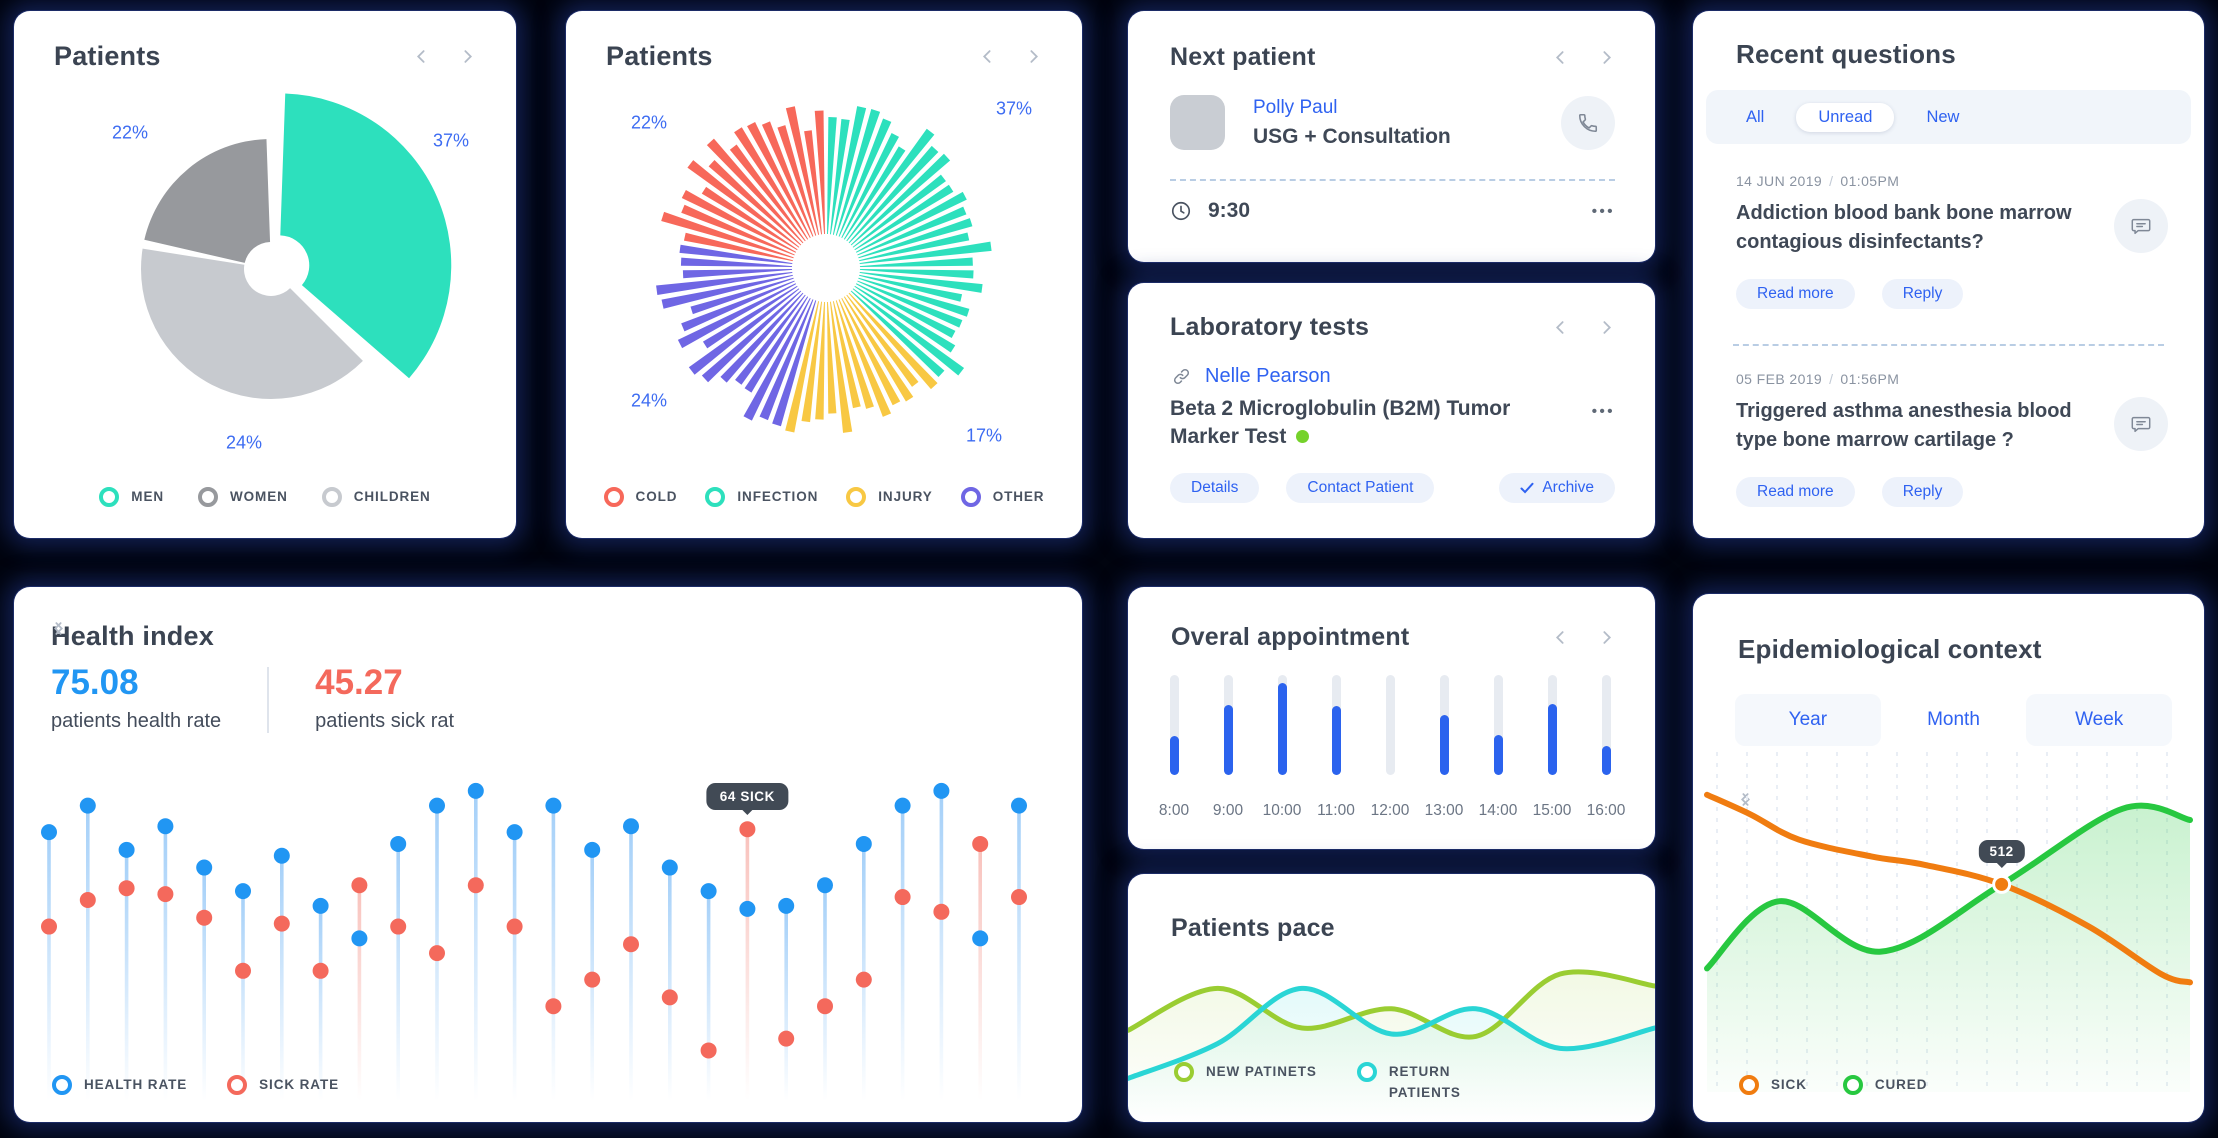 This screenshot has width=2218, height=1138. Describe the element at coordinates (1360, 488) in the screenshot. I see `contact-patient-button: Contact Patient` at that location.